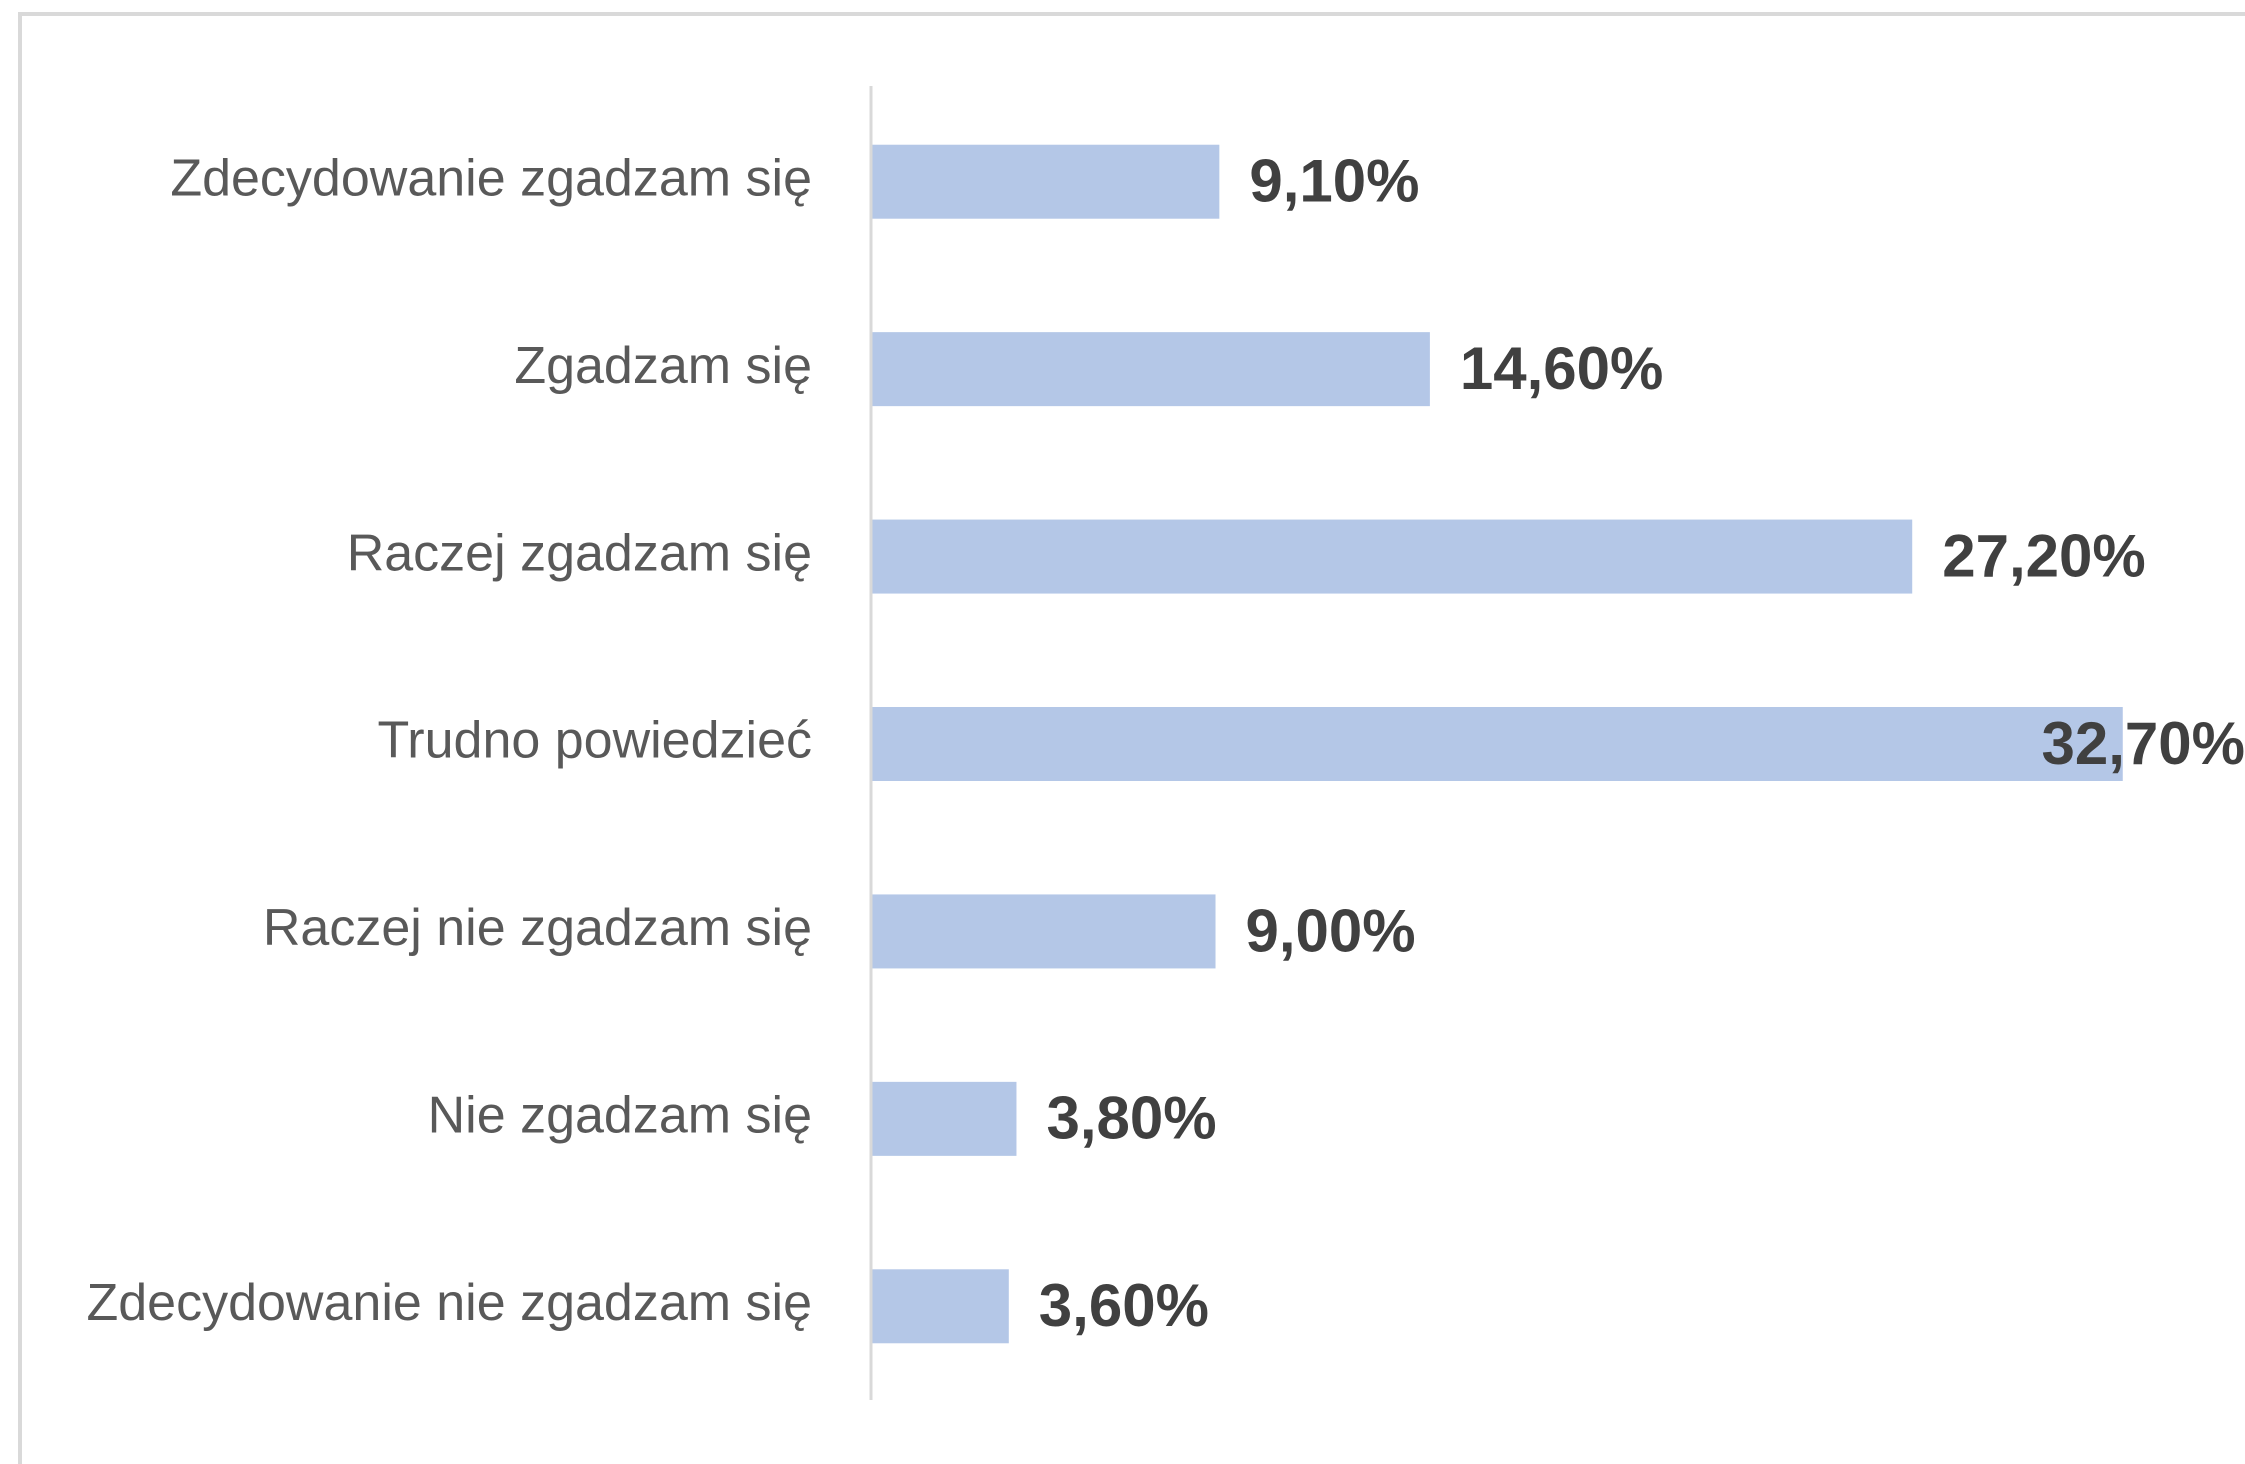 This screenshot has height=1464, width=2245. Describe the element at coordinates (1124, 1305) in the screenshot. I see `value-label: 3,60%` at that location.